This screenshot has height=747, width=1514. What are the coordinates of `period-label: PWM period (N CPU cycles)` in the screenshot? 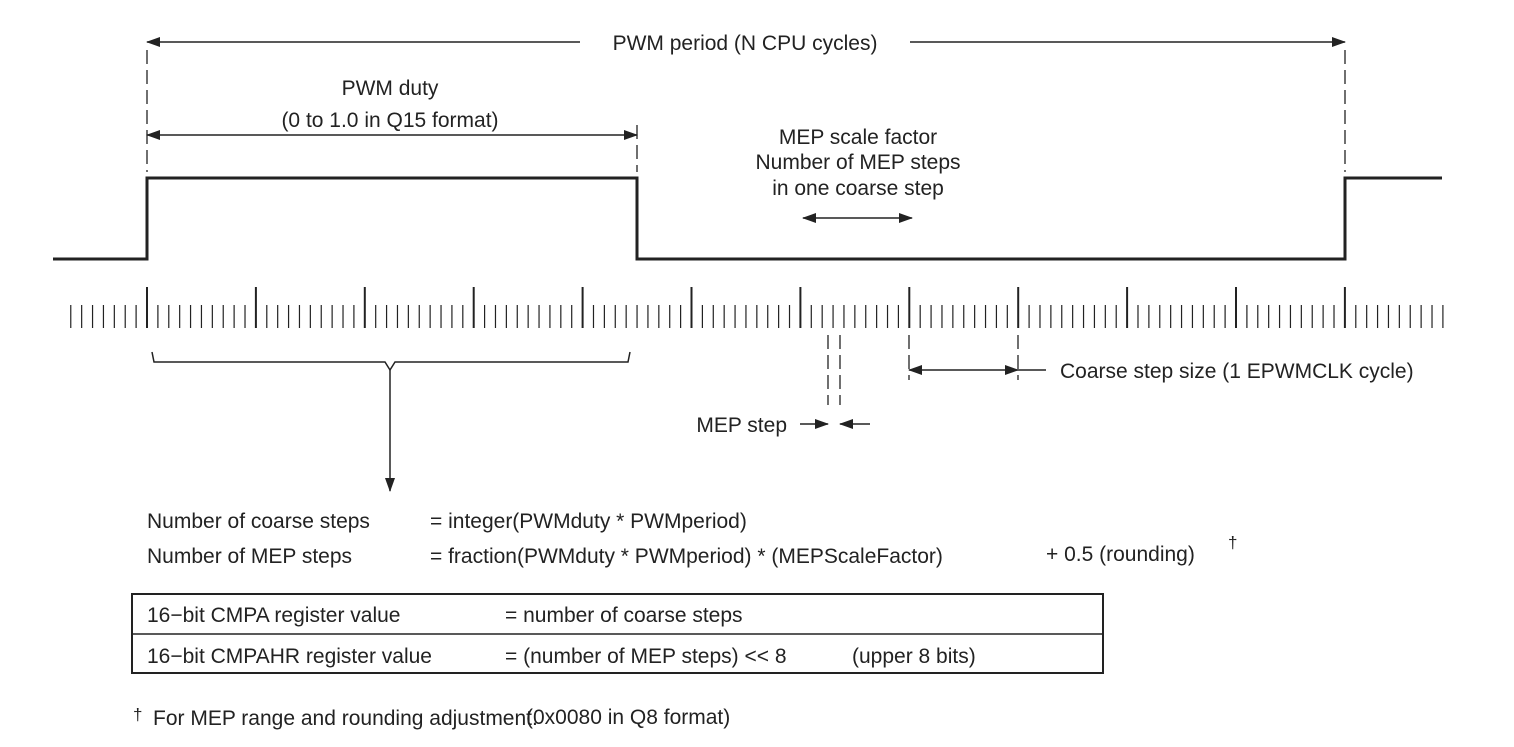 It's located at (745, 43).